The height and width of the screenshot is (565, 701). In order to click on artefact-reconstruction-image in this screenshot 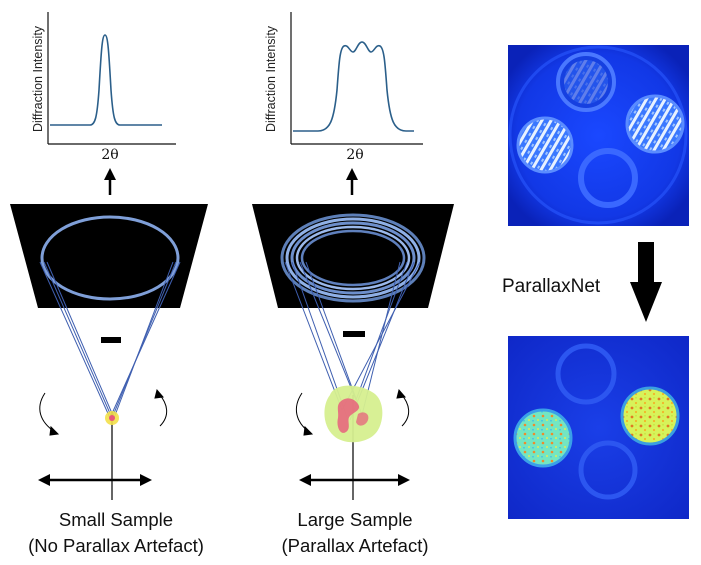, I will do `click(598, 135)`.